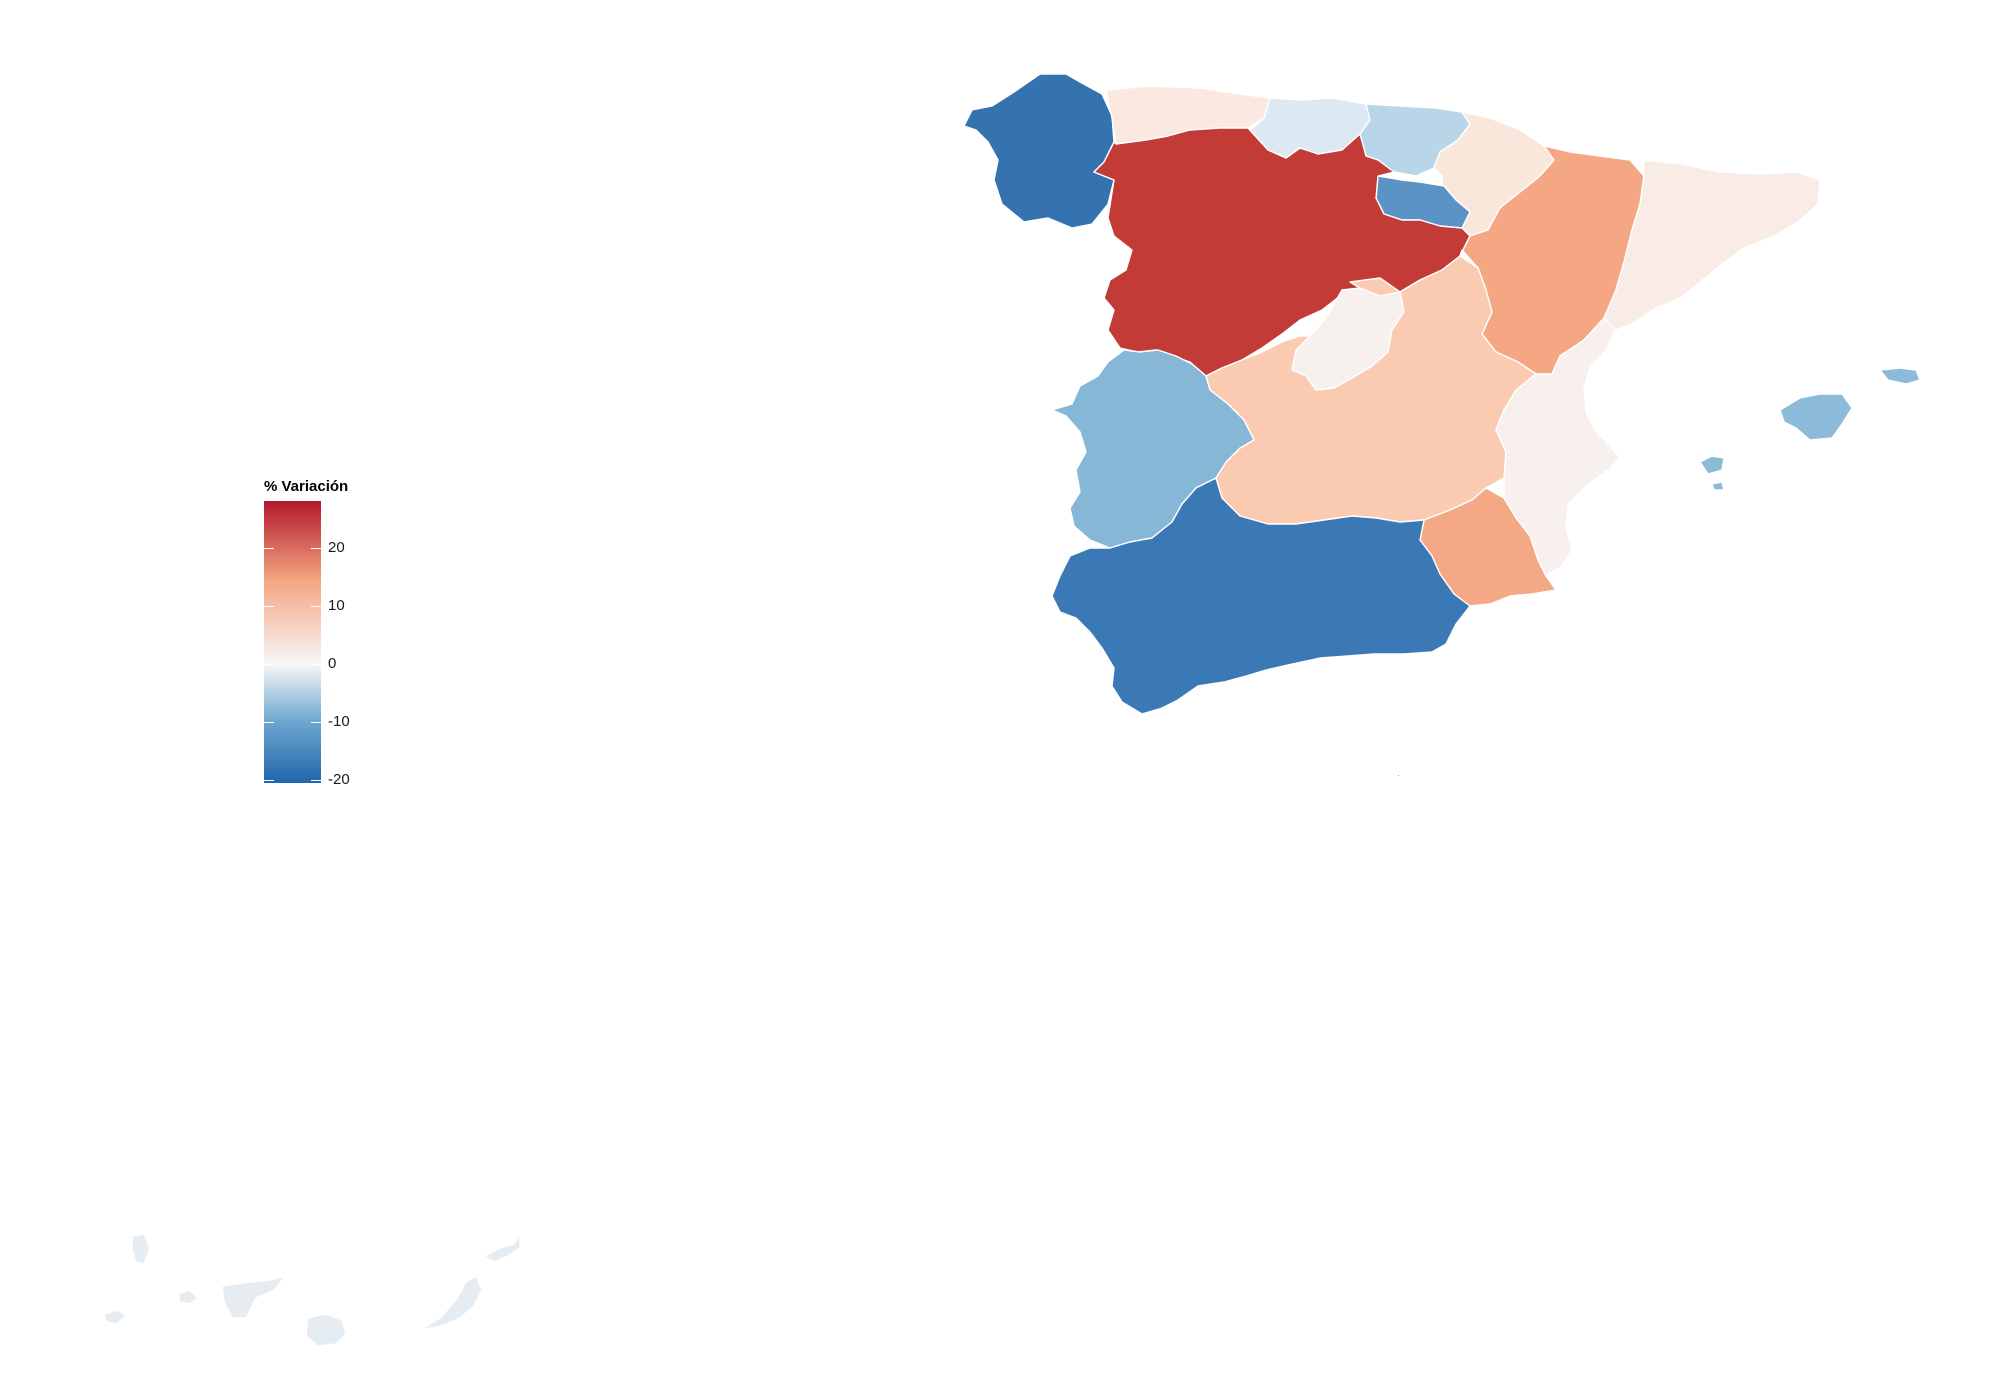 Image resolution: width=2000 pixels, height=1400 pixels. I want to click on legend: % Variación 20 10 0 -10 -20, so click(324, 643).